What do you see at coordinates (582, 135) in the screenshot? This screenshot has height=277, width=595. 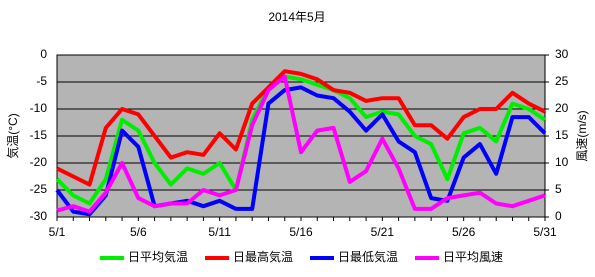 I see `y2-axis-label: 風速(m/s)` at bounding box center [582, 135].